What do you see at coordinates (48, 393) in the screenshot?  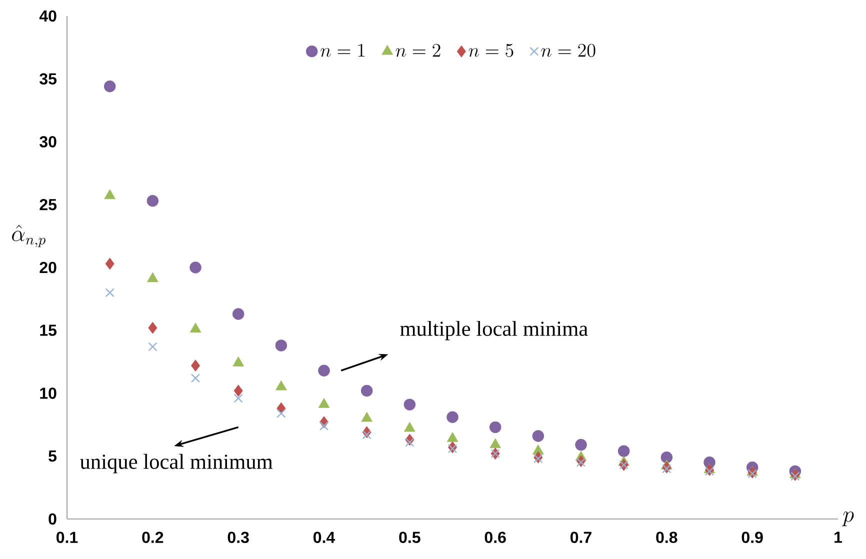 I see `y-tick-label: 10` at bounding box center [48, 393].